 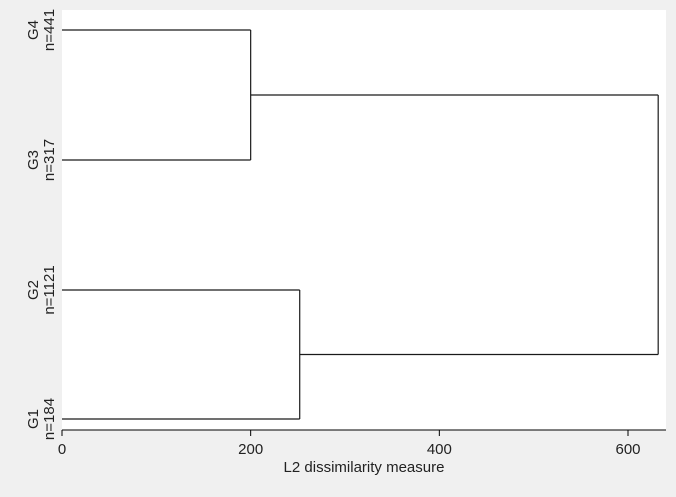 What do you see at coordinates (33, 419) in the screenshot?
I see `leaf-label-g1: G1` at bounding box center [33, 419].